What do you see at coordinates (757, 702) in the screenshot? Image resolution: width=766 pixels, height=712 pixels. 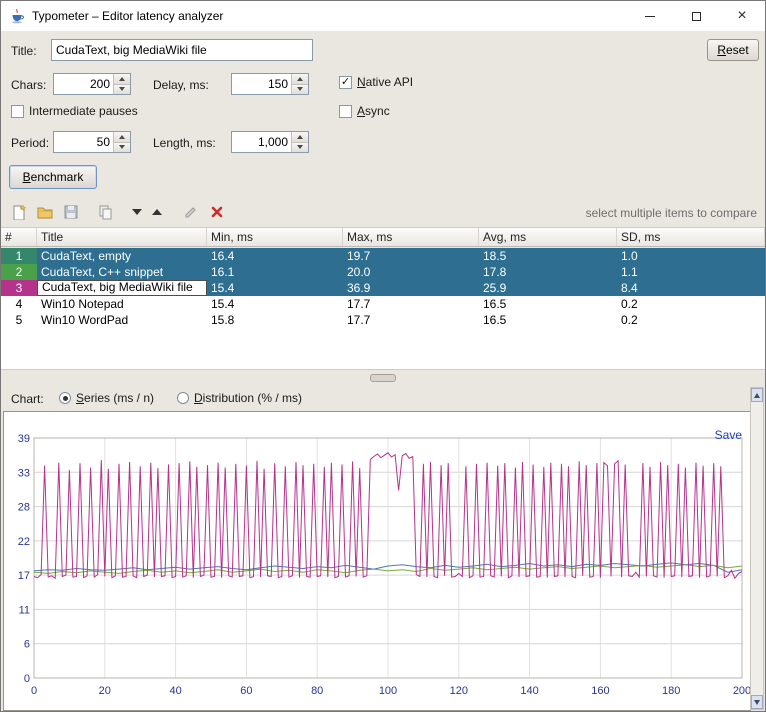 I see `scroll-down-button` at bounding box center [757, 702].